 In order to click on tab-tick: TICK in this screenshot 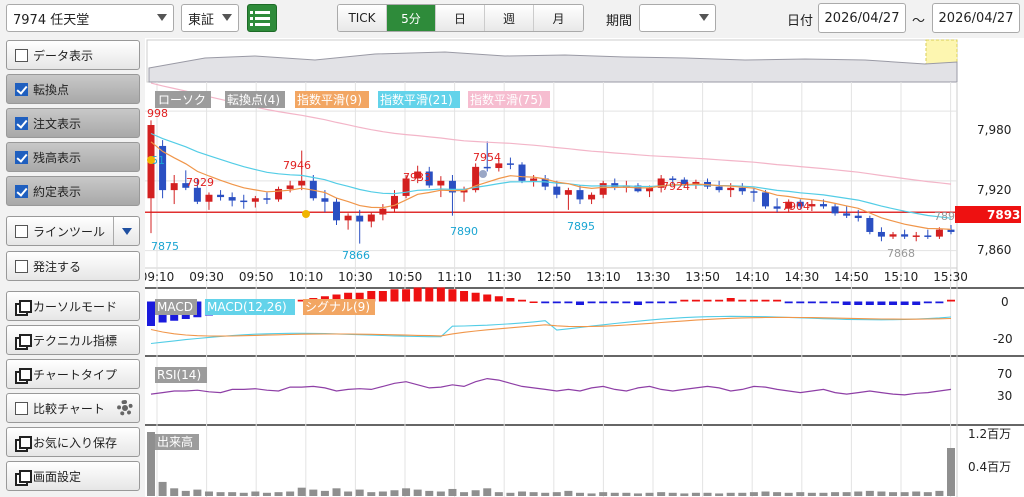, I will do `click(362, 18)`.